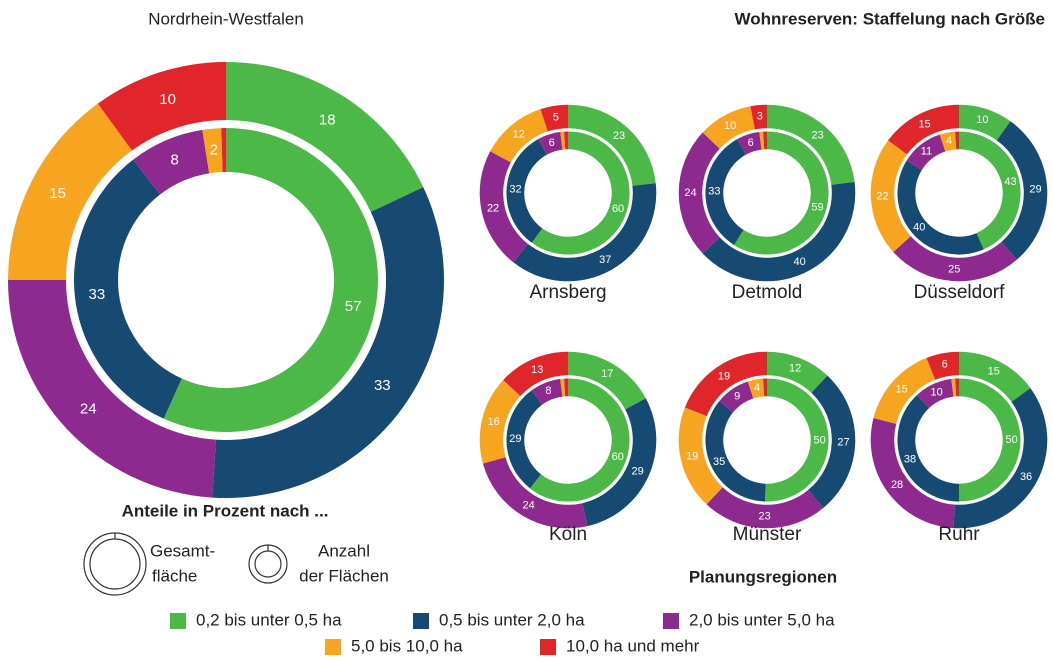 The width and height of the screenshot is (1053, 661). What do you see at coordinates (1012, 440) in the screenshot?
I see `data-label: 50` at bounding box center [1012, 440].